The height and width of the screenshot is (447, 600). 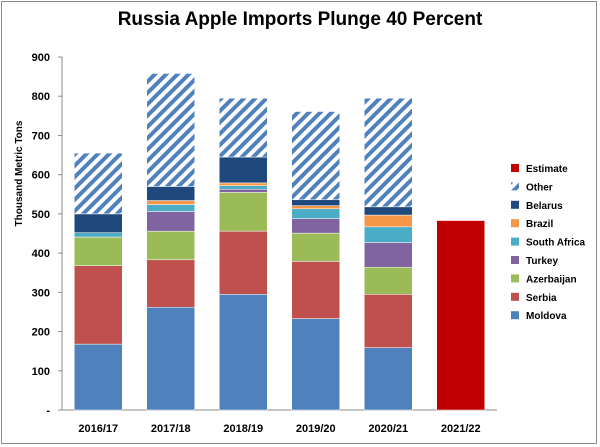 What do you see at coordinates (547, 169) in the screenshot?
I see `legend-label-estimate: Estimate` at bounding box center [547, 169].